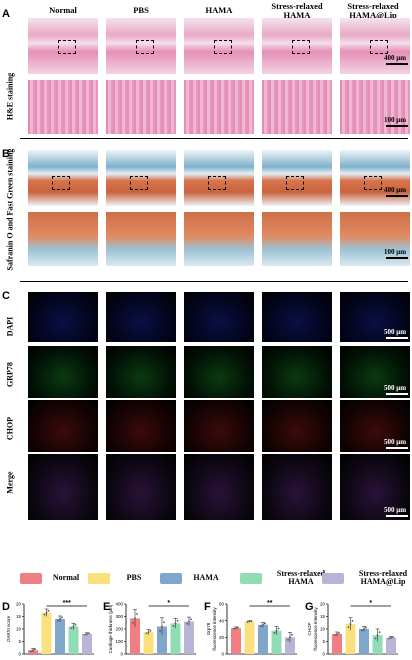  I want to click on row-label-he: H&E staining, so click(10, 96).